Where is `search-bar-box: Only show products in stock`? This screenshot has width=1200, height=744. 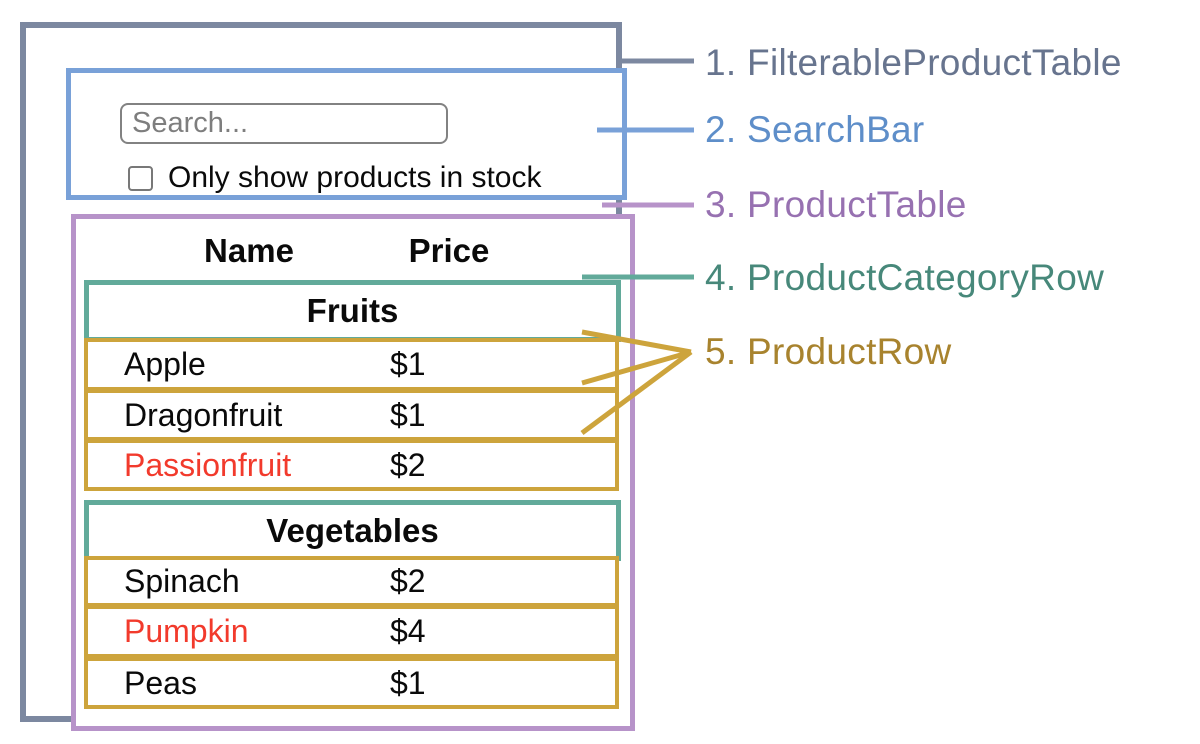
search-bar-box: Only show products in stock is located at coordinates (346, 134).